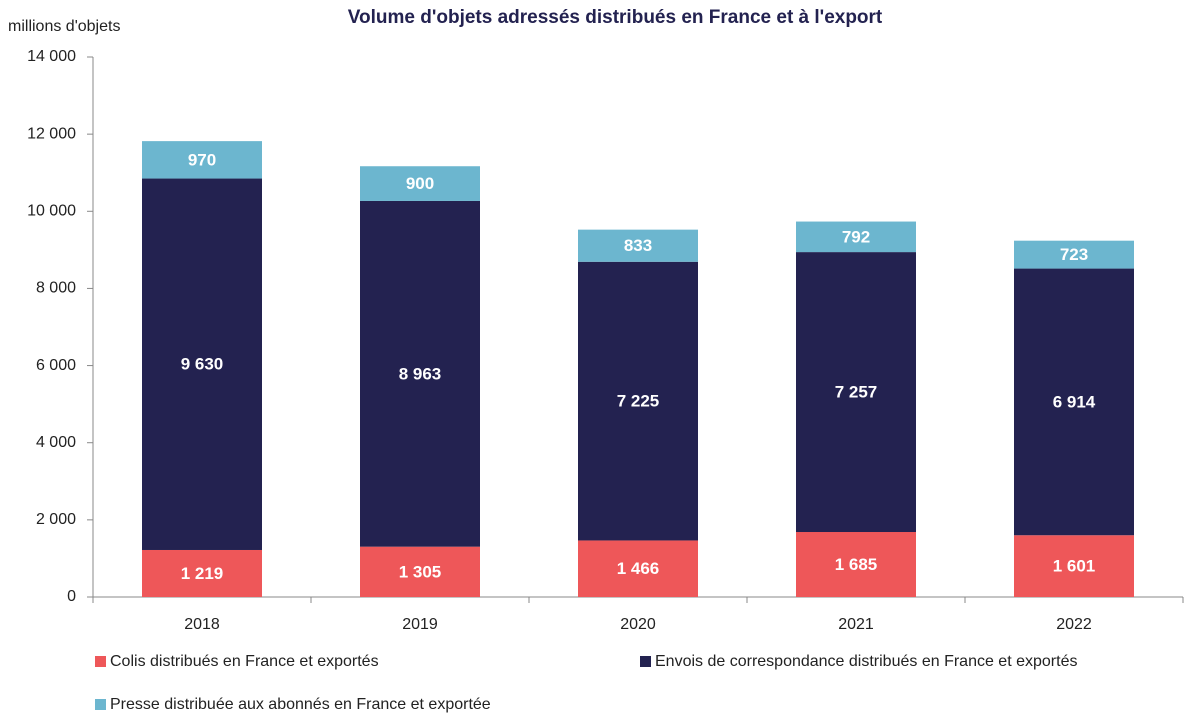 The image size is (1186, 717). What do you see at coordinates (56, 288) in the screenshot?
I see `y-tick-label: 8 000` at bounding box center [56, 288].